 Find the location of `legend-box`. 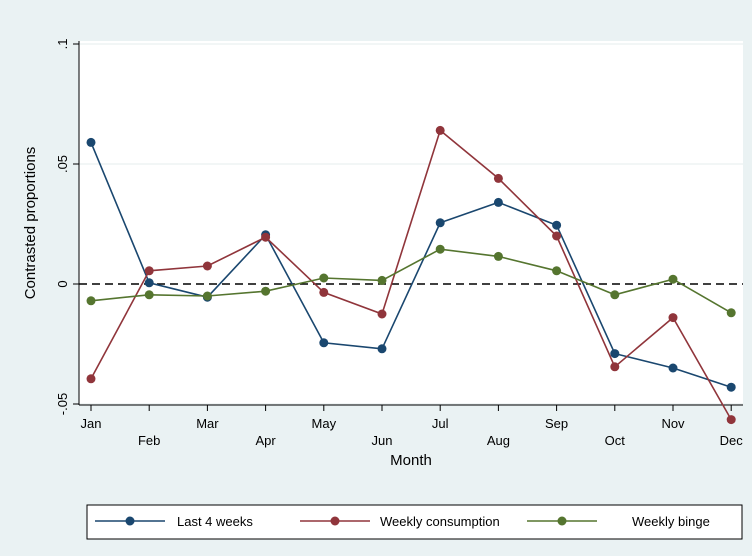

legend-box is located at coordinates (414, 522).